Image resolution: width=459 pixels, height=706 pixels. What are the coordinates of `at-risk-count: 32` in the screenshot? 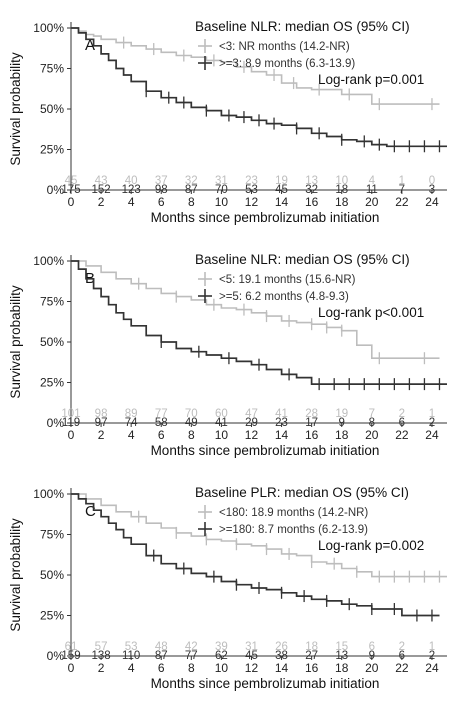 It's located at (191, 181).